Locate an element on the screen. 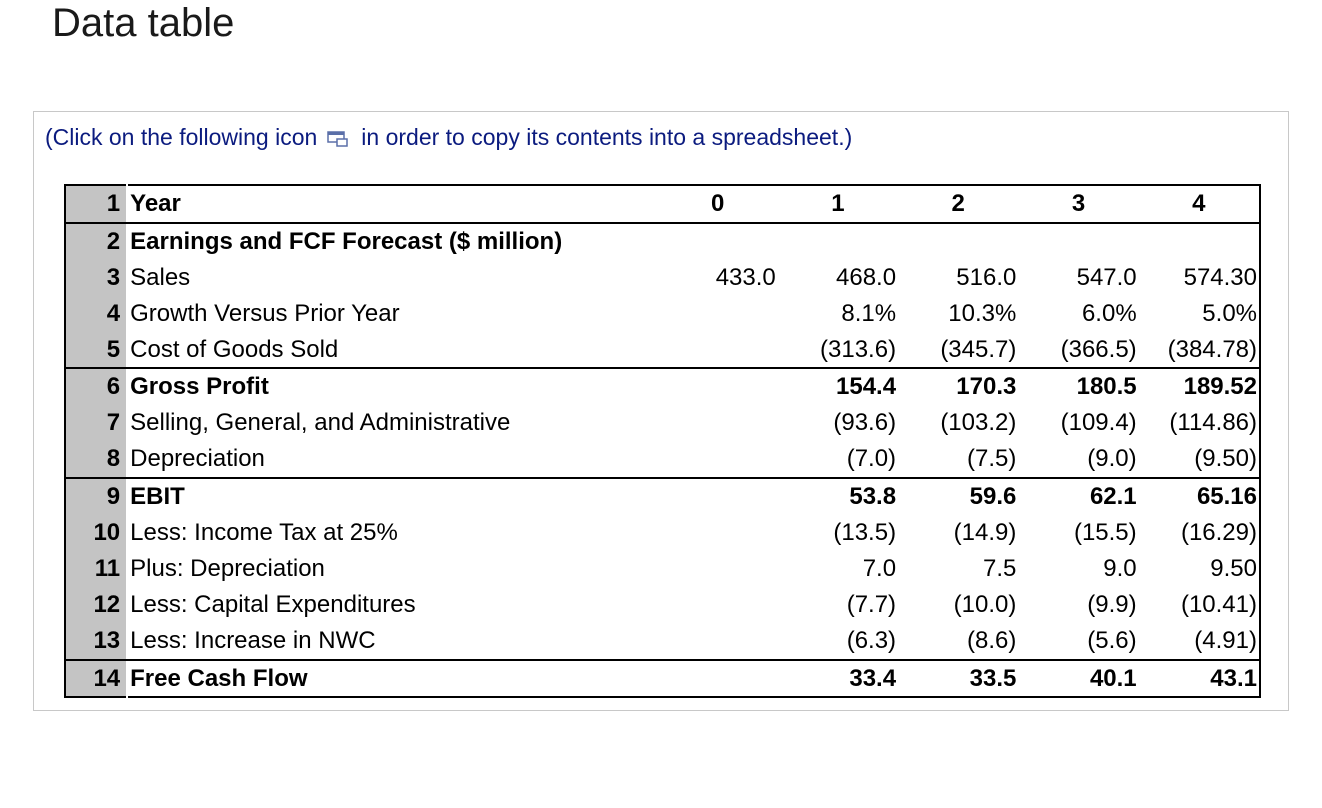  table-row: 8 Depreciation (7.0) (7.5) (9.0) (9.50) is located at coordinates (662, 460).